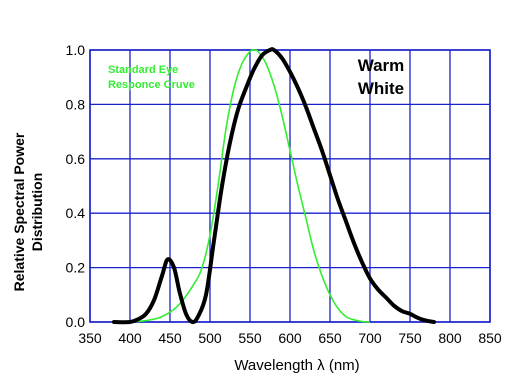 This screenshot has width=523, height=378. Describe the element at coordinates (76, 159) in the screenshot. I see `y-tick-label: 0.6` at that location.